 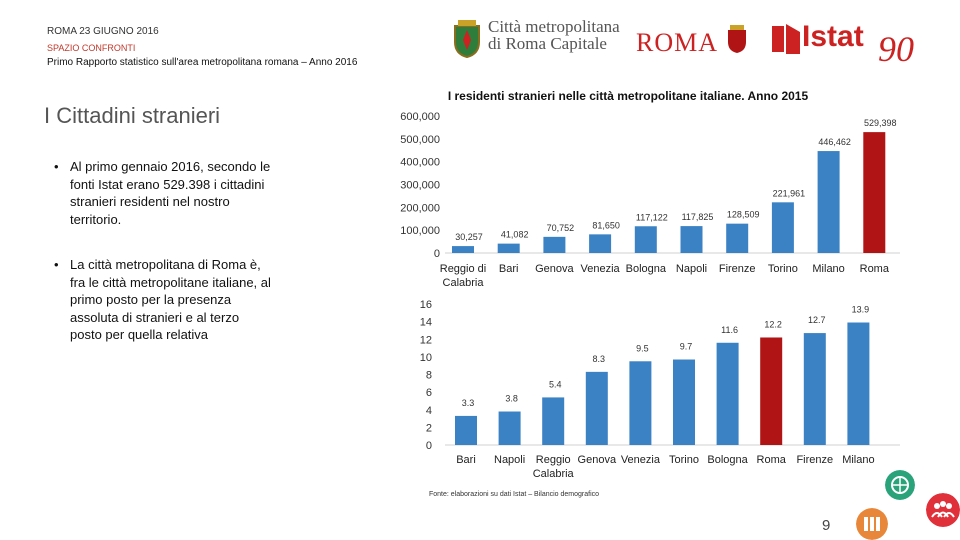 What do you see at coordinates (743, 215) in the screenshot?
I see `data-label: 128,509` at bounding box center [743, 215].